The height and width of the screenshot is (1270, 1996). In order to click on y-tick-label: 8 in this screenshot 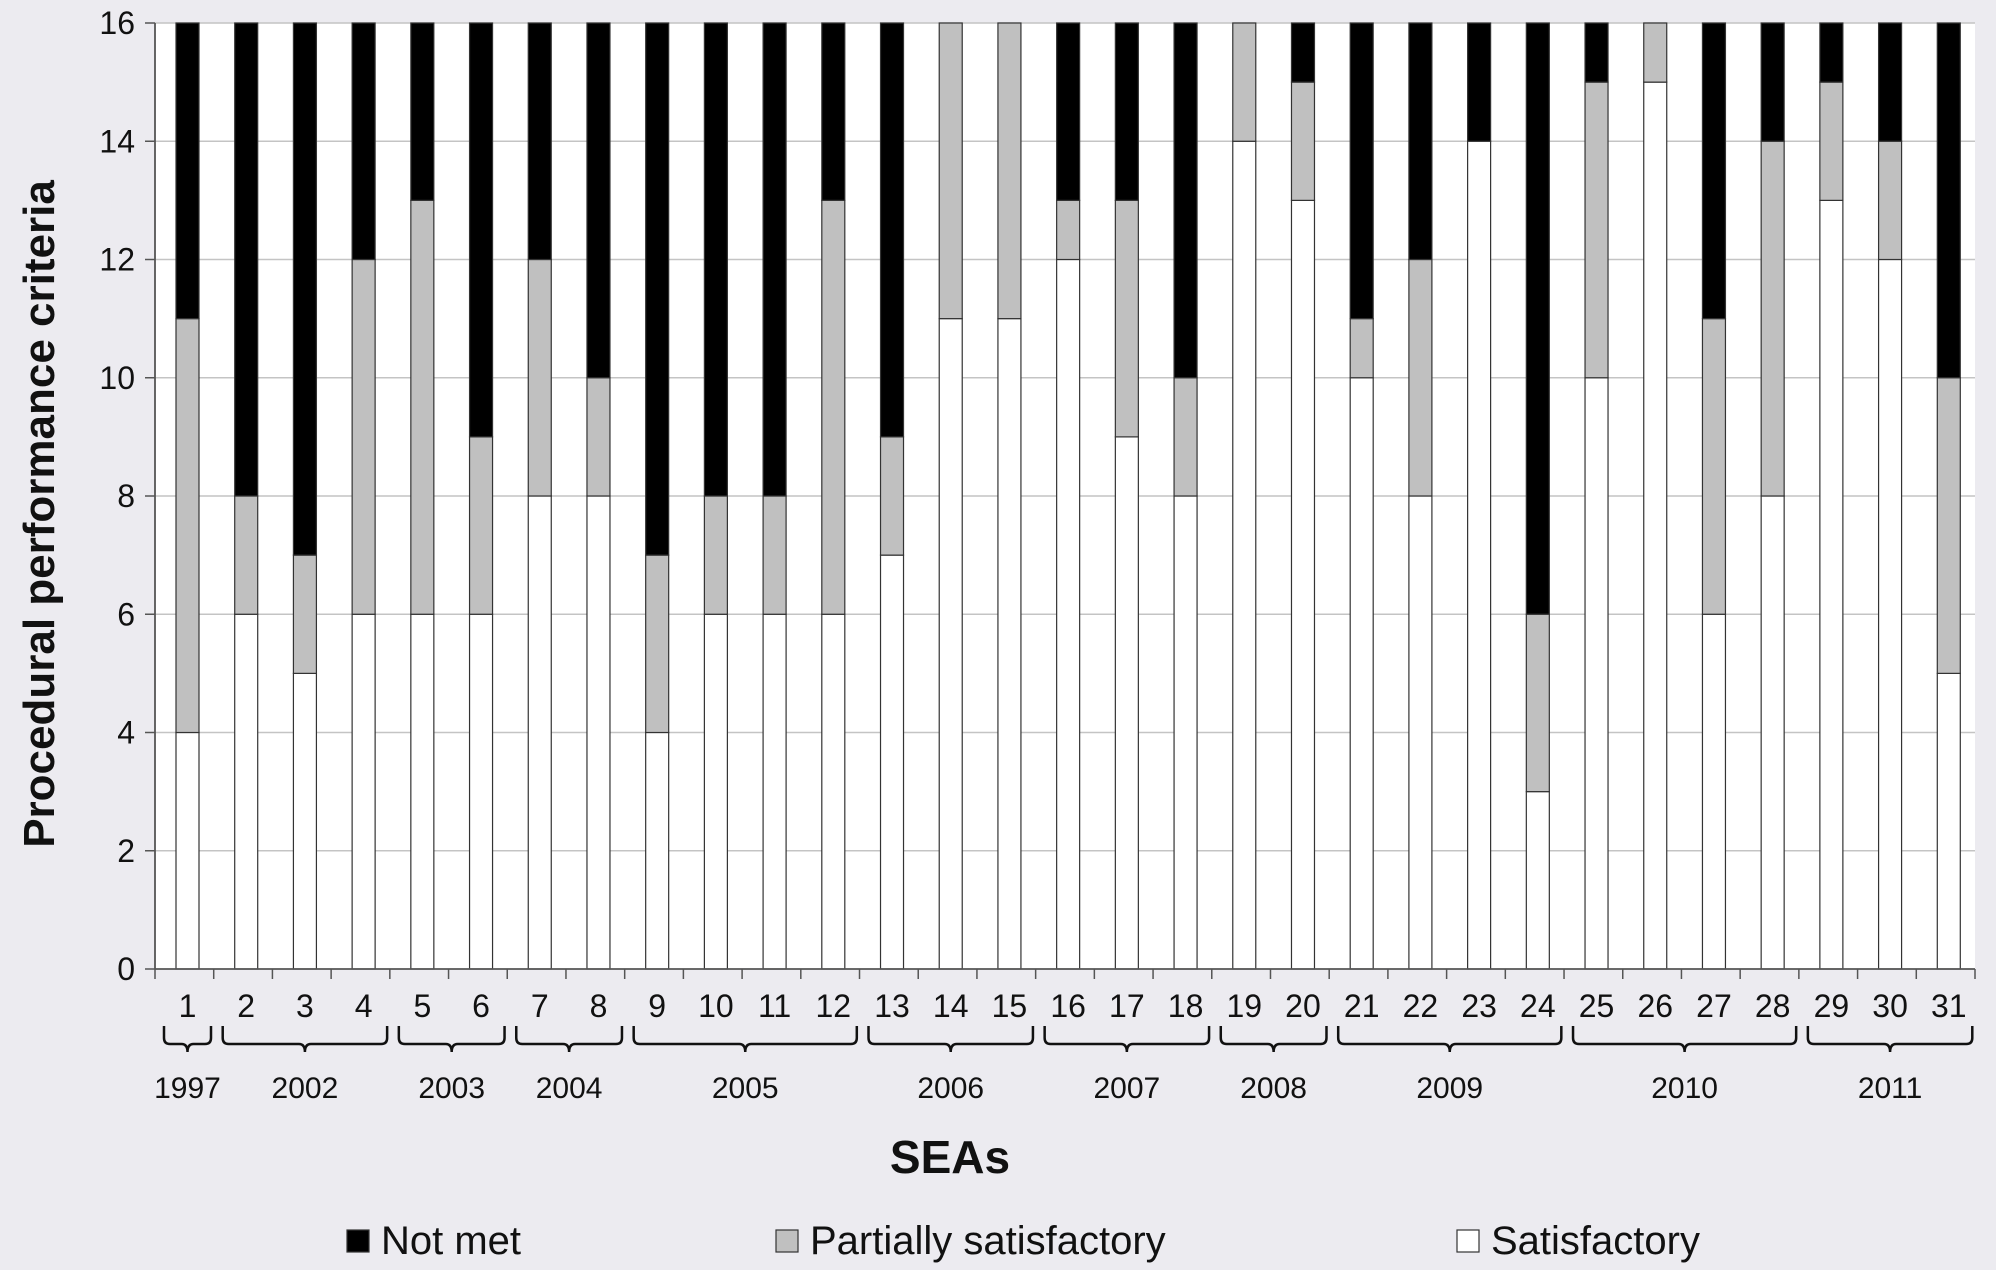, I will do `click(126, 496)`.